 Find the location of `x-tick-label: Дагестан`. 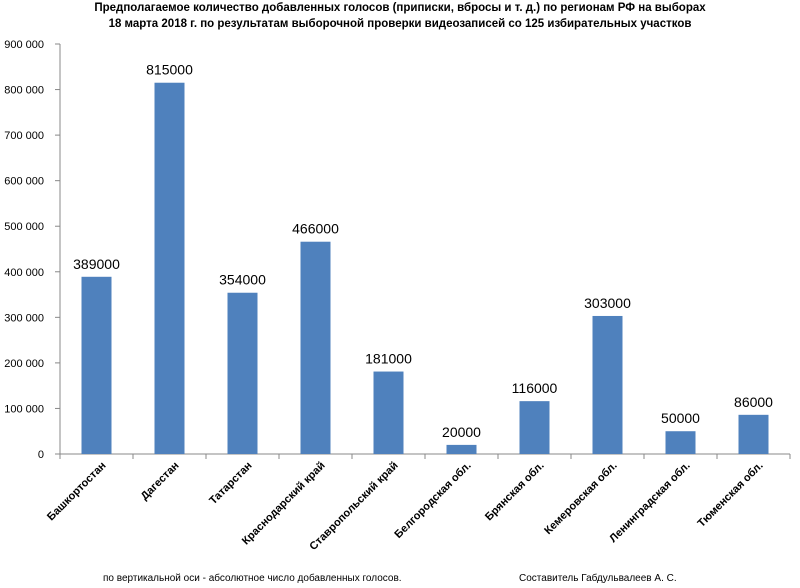

x-tick-label: Дагестан is located at coordinates (160, 481).